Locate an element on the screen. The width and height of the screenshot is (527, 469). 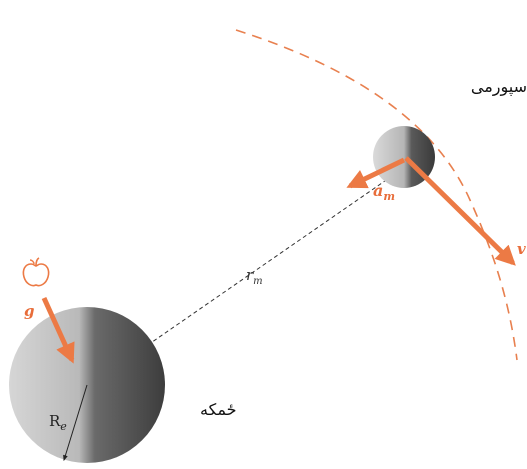
distance-label: rm is located at coordinates (254, 276).